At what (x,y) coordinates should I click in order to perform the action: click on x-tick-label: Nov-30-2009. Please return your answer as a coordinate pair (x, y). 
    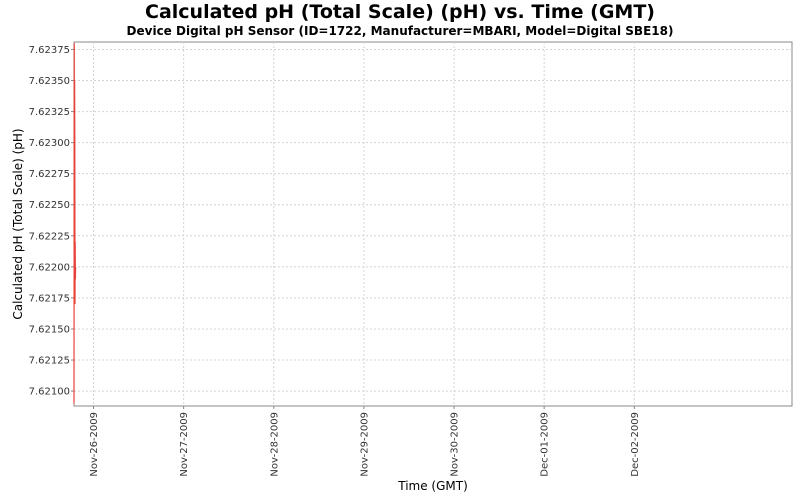
    Looking at the image, I should click on (455, 444).